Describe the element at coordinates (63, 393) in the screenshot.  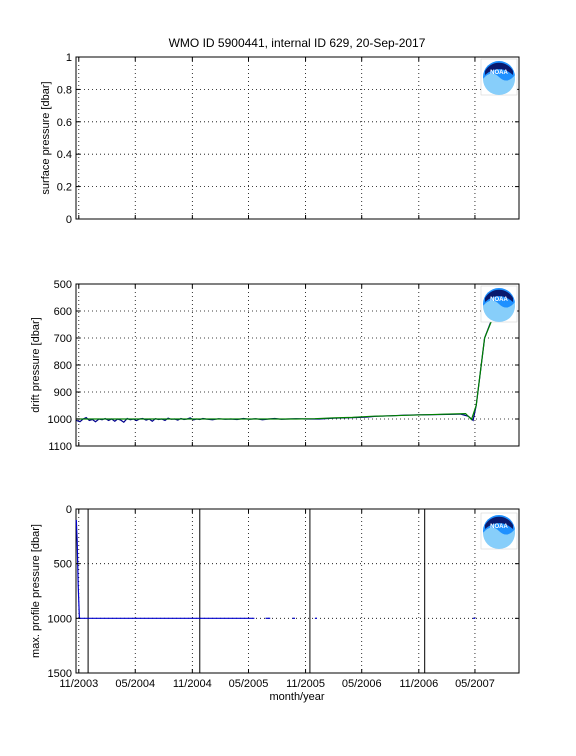
I see `y-tick-label: 900` at that location.